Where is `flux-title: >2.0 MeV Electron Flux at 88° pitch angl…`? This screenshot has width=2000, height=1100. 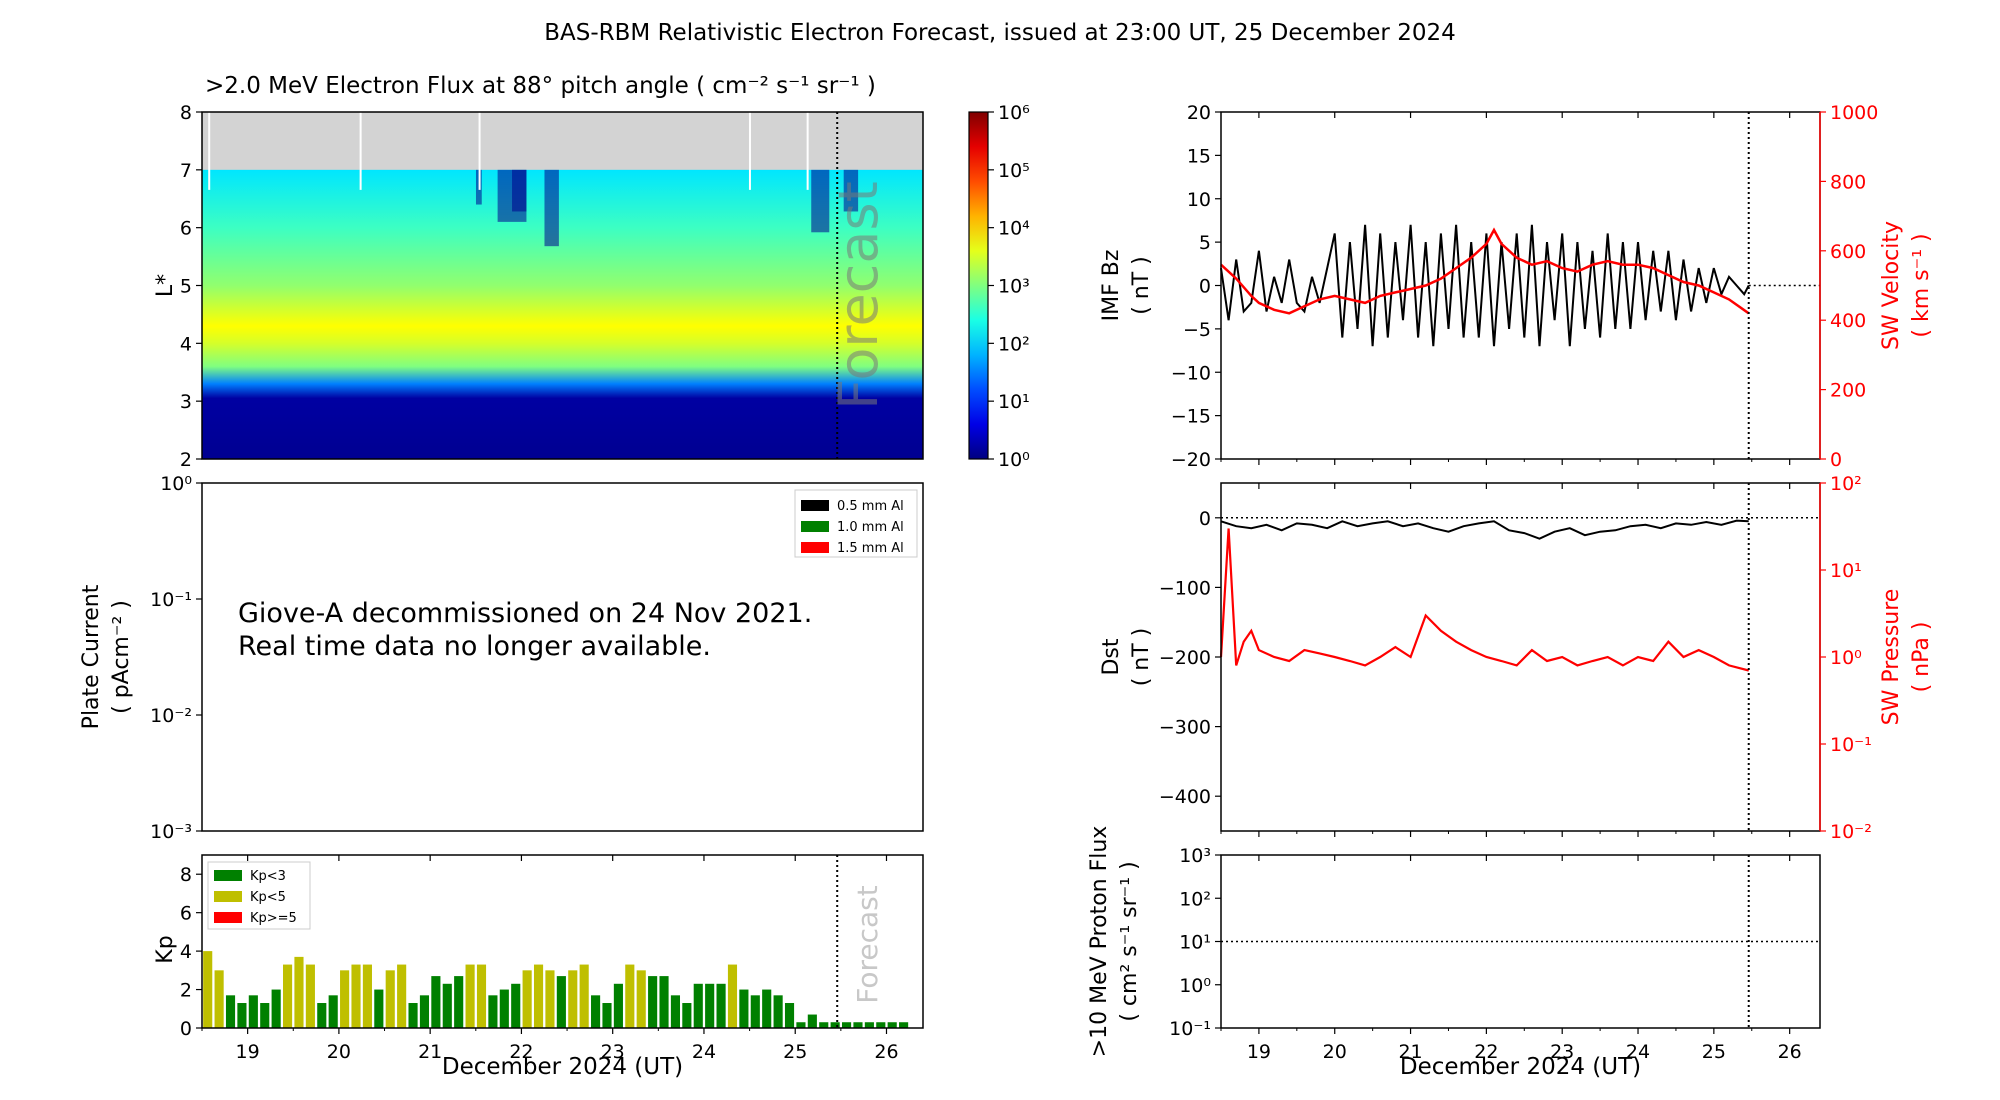
flux-title: >2.0 MeV Electron Flux at 88° pitch angl… is located at coordinates (540, 86).